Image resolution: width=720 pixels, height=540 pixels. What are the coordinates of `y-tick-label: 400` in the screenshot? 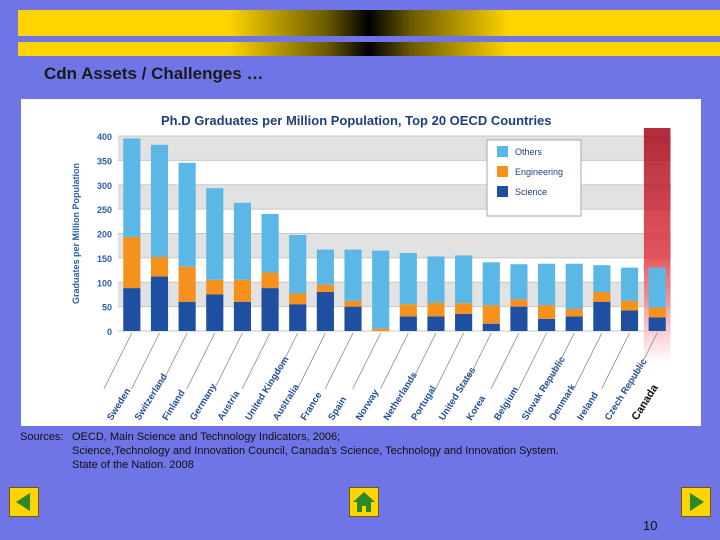 It's located at (104, 137).